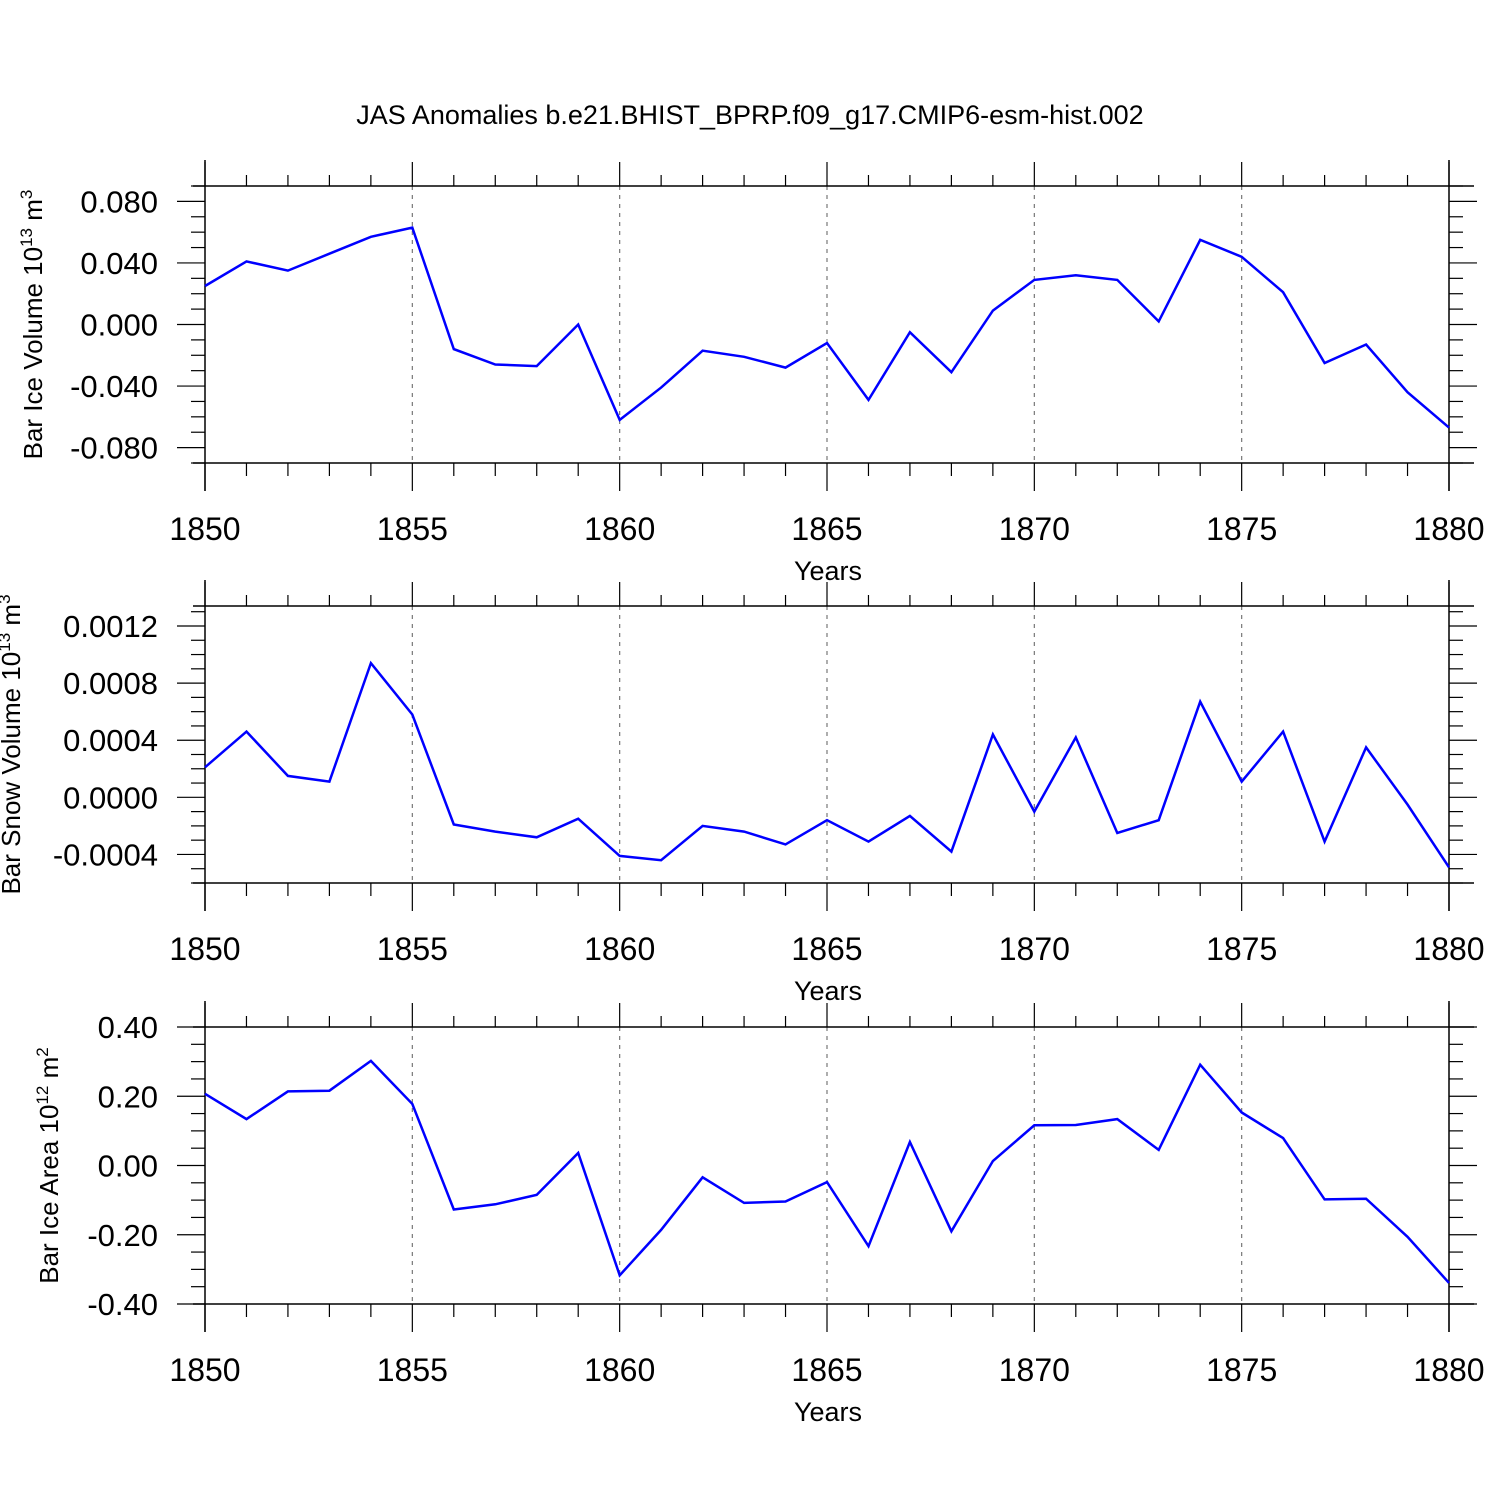  I want to click on y-tick-label: 0.0000, so click(110, 797).